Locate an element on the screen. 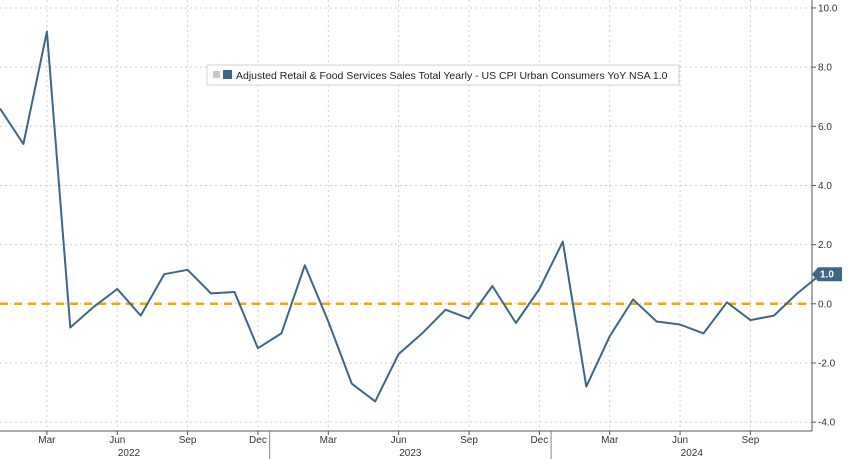 This screenshot has height=459, width=848. y-tick-label: 10.0 is located at coordinates (828, 8).